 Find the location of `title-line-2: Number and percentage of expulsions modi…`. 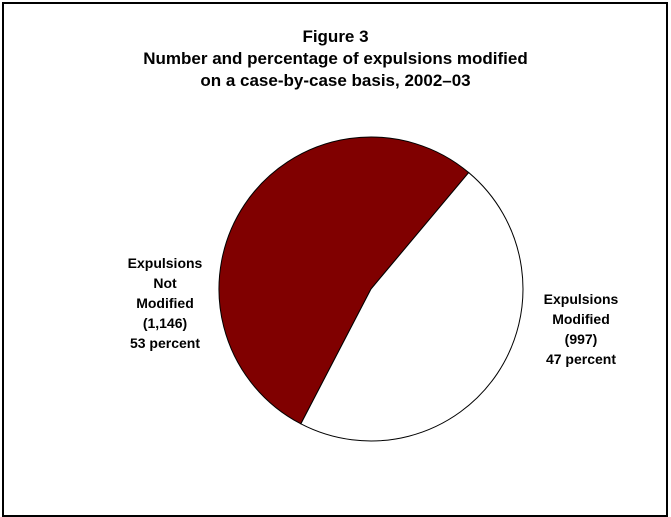

title-line-2: Number and percentage of expulsions modi… is located at coordinates (335, 58).